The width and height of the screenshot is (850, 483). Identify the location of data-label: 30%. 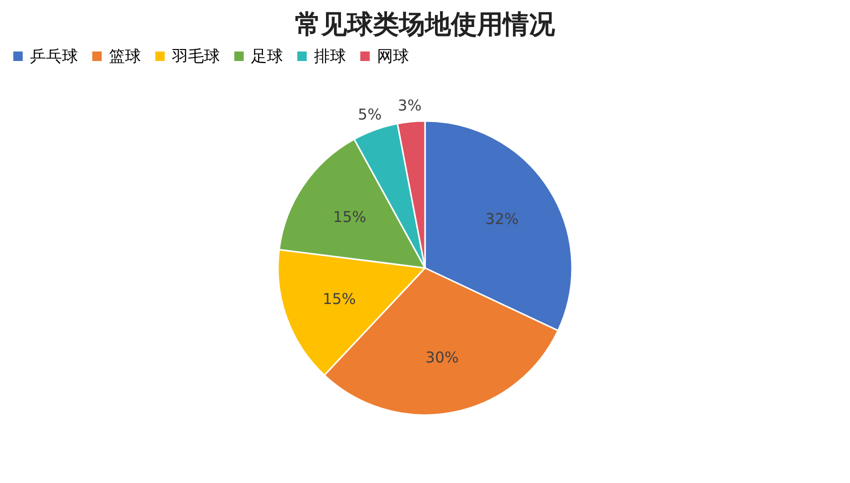
(442, 357).